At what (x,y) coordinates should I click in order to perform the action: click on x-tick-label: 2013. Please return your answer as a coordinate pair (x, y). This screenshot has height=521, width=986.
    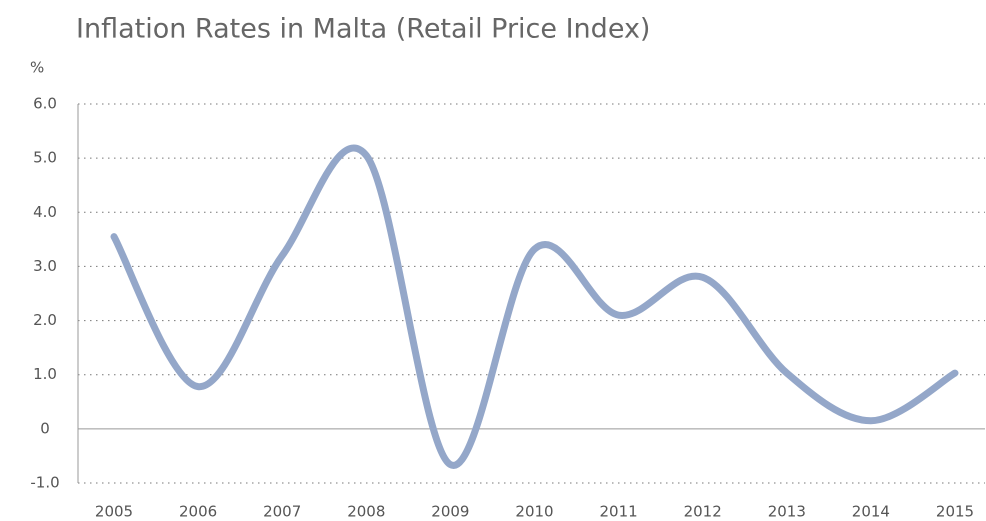
    Looking at the image, I should click on (787, 512).